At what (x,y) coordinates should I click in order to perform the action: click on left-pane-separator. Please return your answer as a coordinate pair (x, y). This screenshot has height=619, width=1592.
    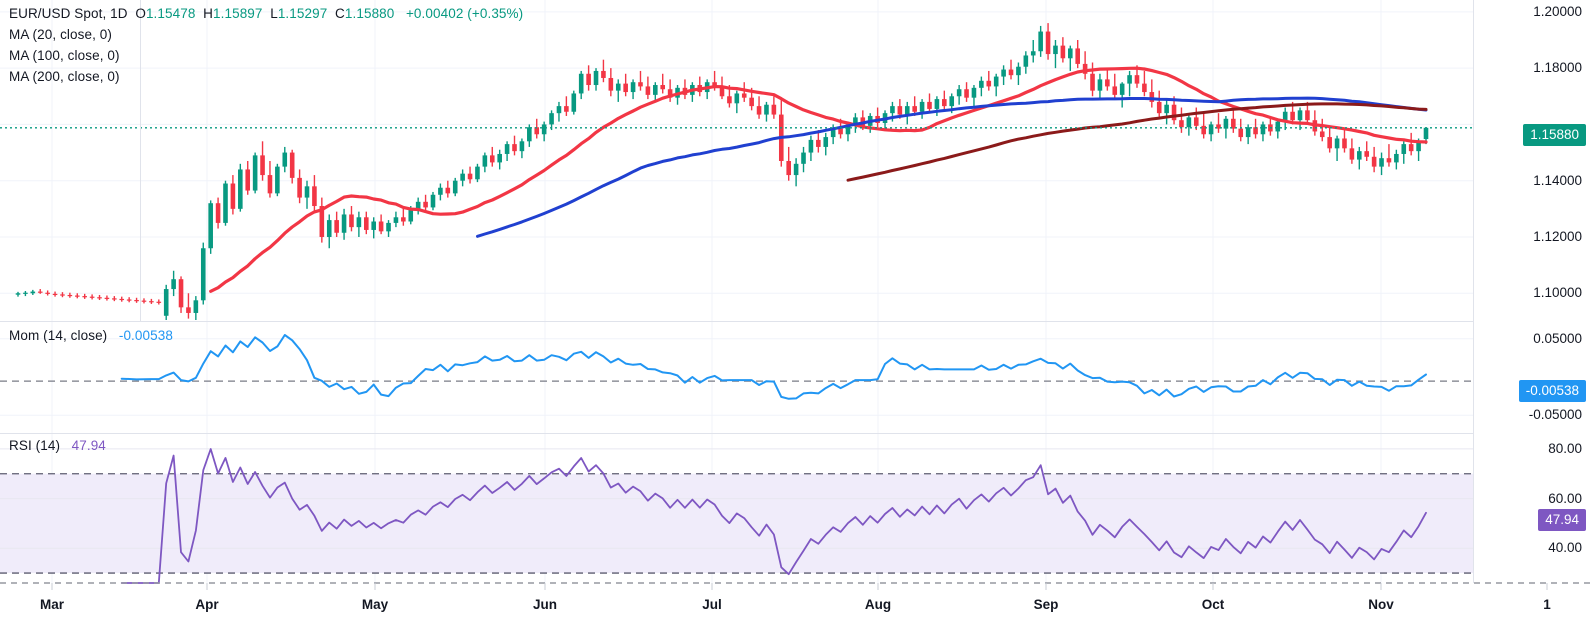
    Looking at the image, I should click on (140, 160).